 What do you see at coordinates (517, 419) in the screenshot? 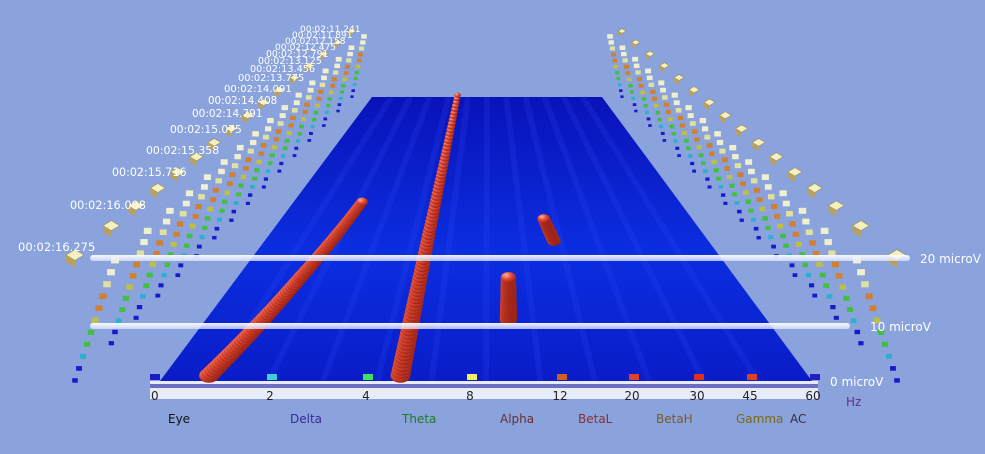
I see `band-label: Alpha` at bounding box center [517, 419].